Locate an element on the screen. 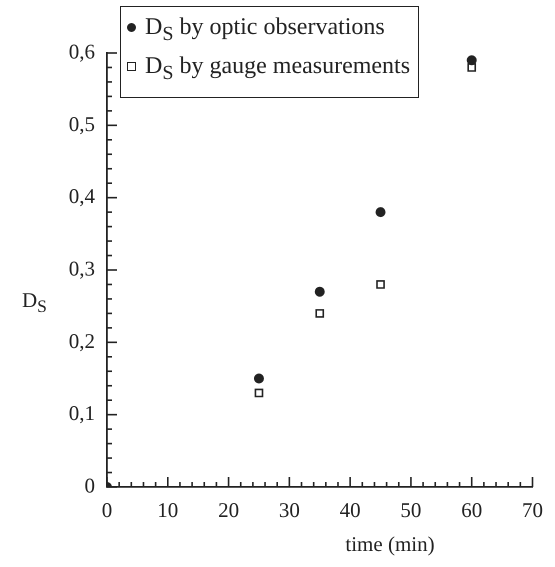  y-tick-label: 0,5 is located at coordinates (81, 124).